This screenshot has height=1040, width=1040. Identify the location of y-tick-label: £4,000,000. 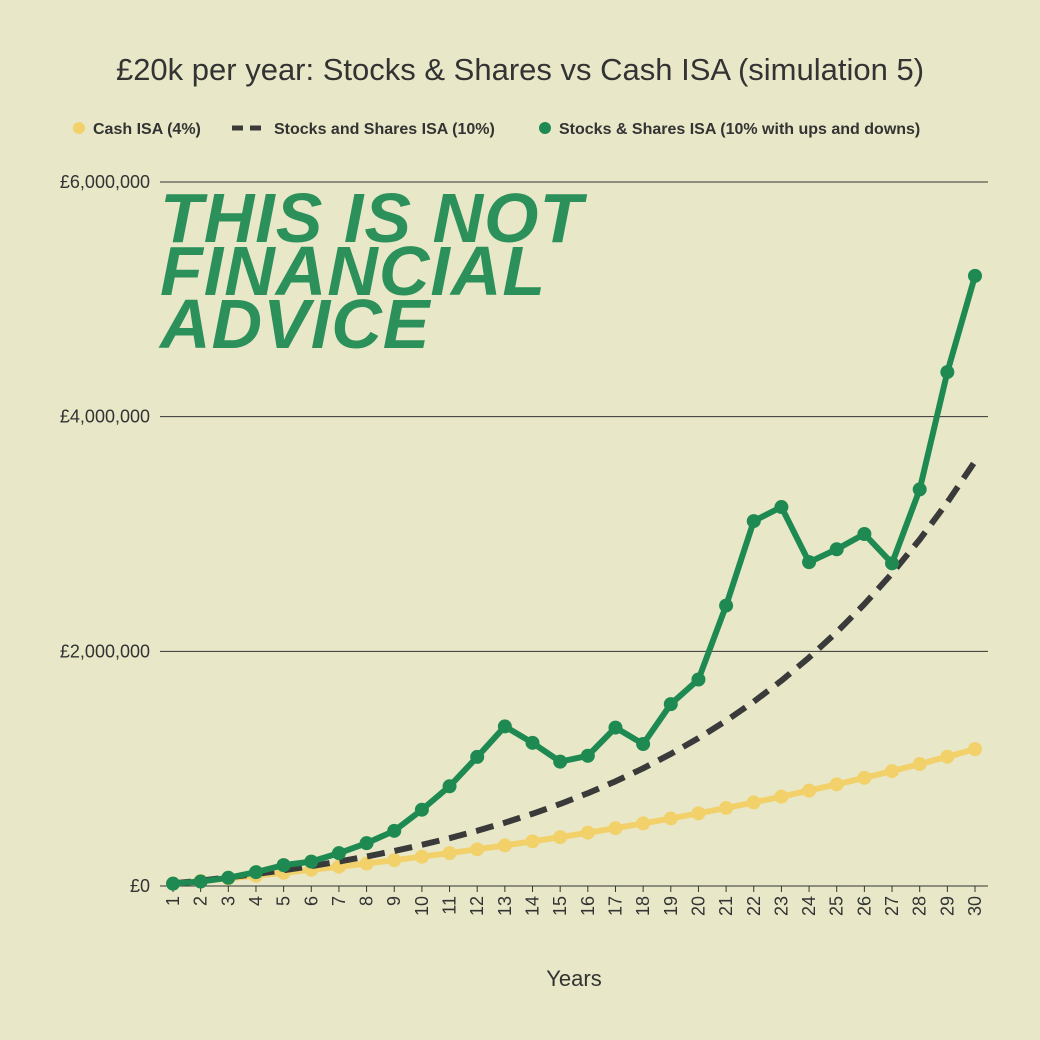
(105, 417).